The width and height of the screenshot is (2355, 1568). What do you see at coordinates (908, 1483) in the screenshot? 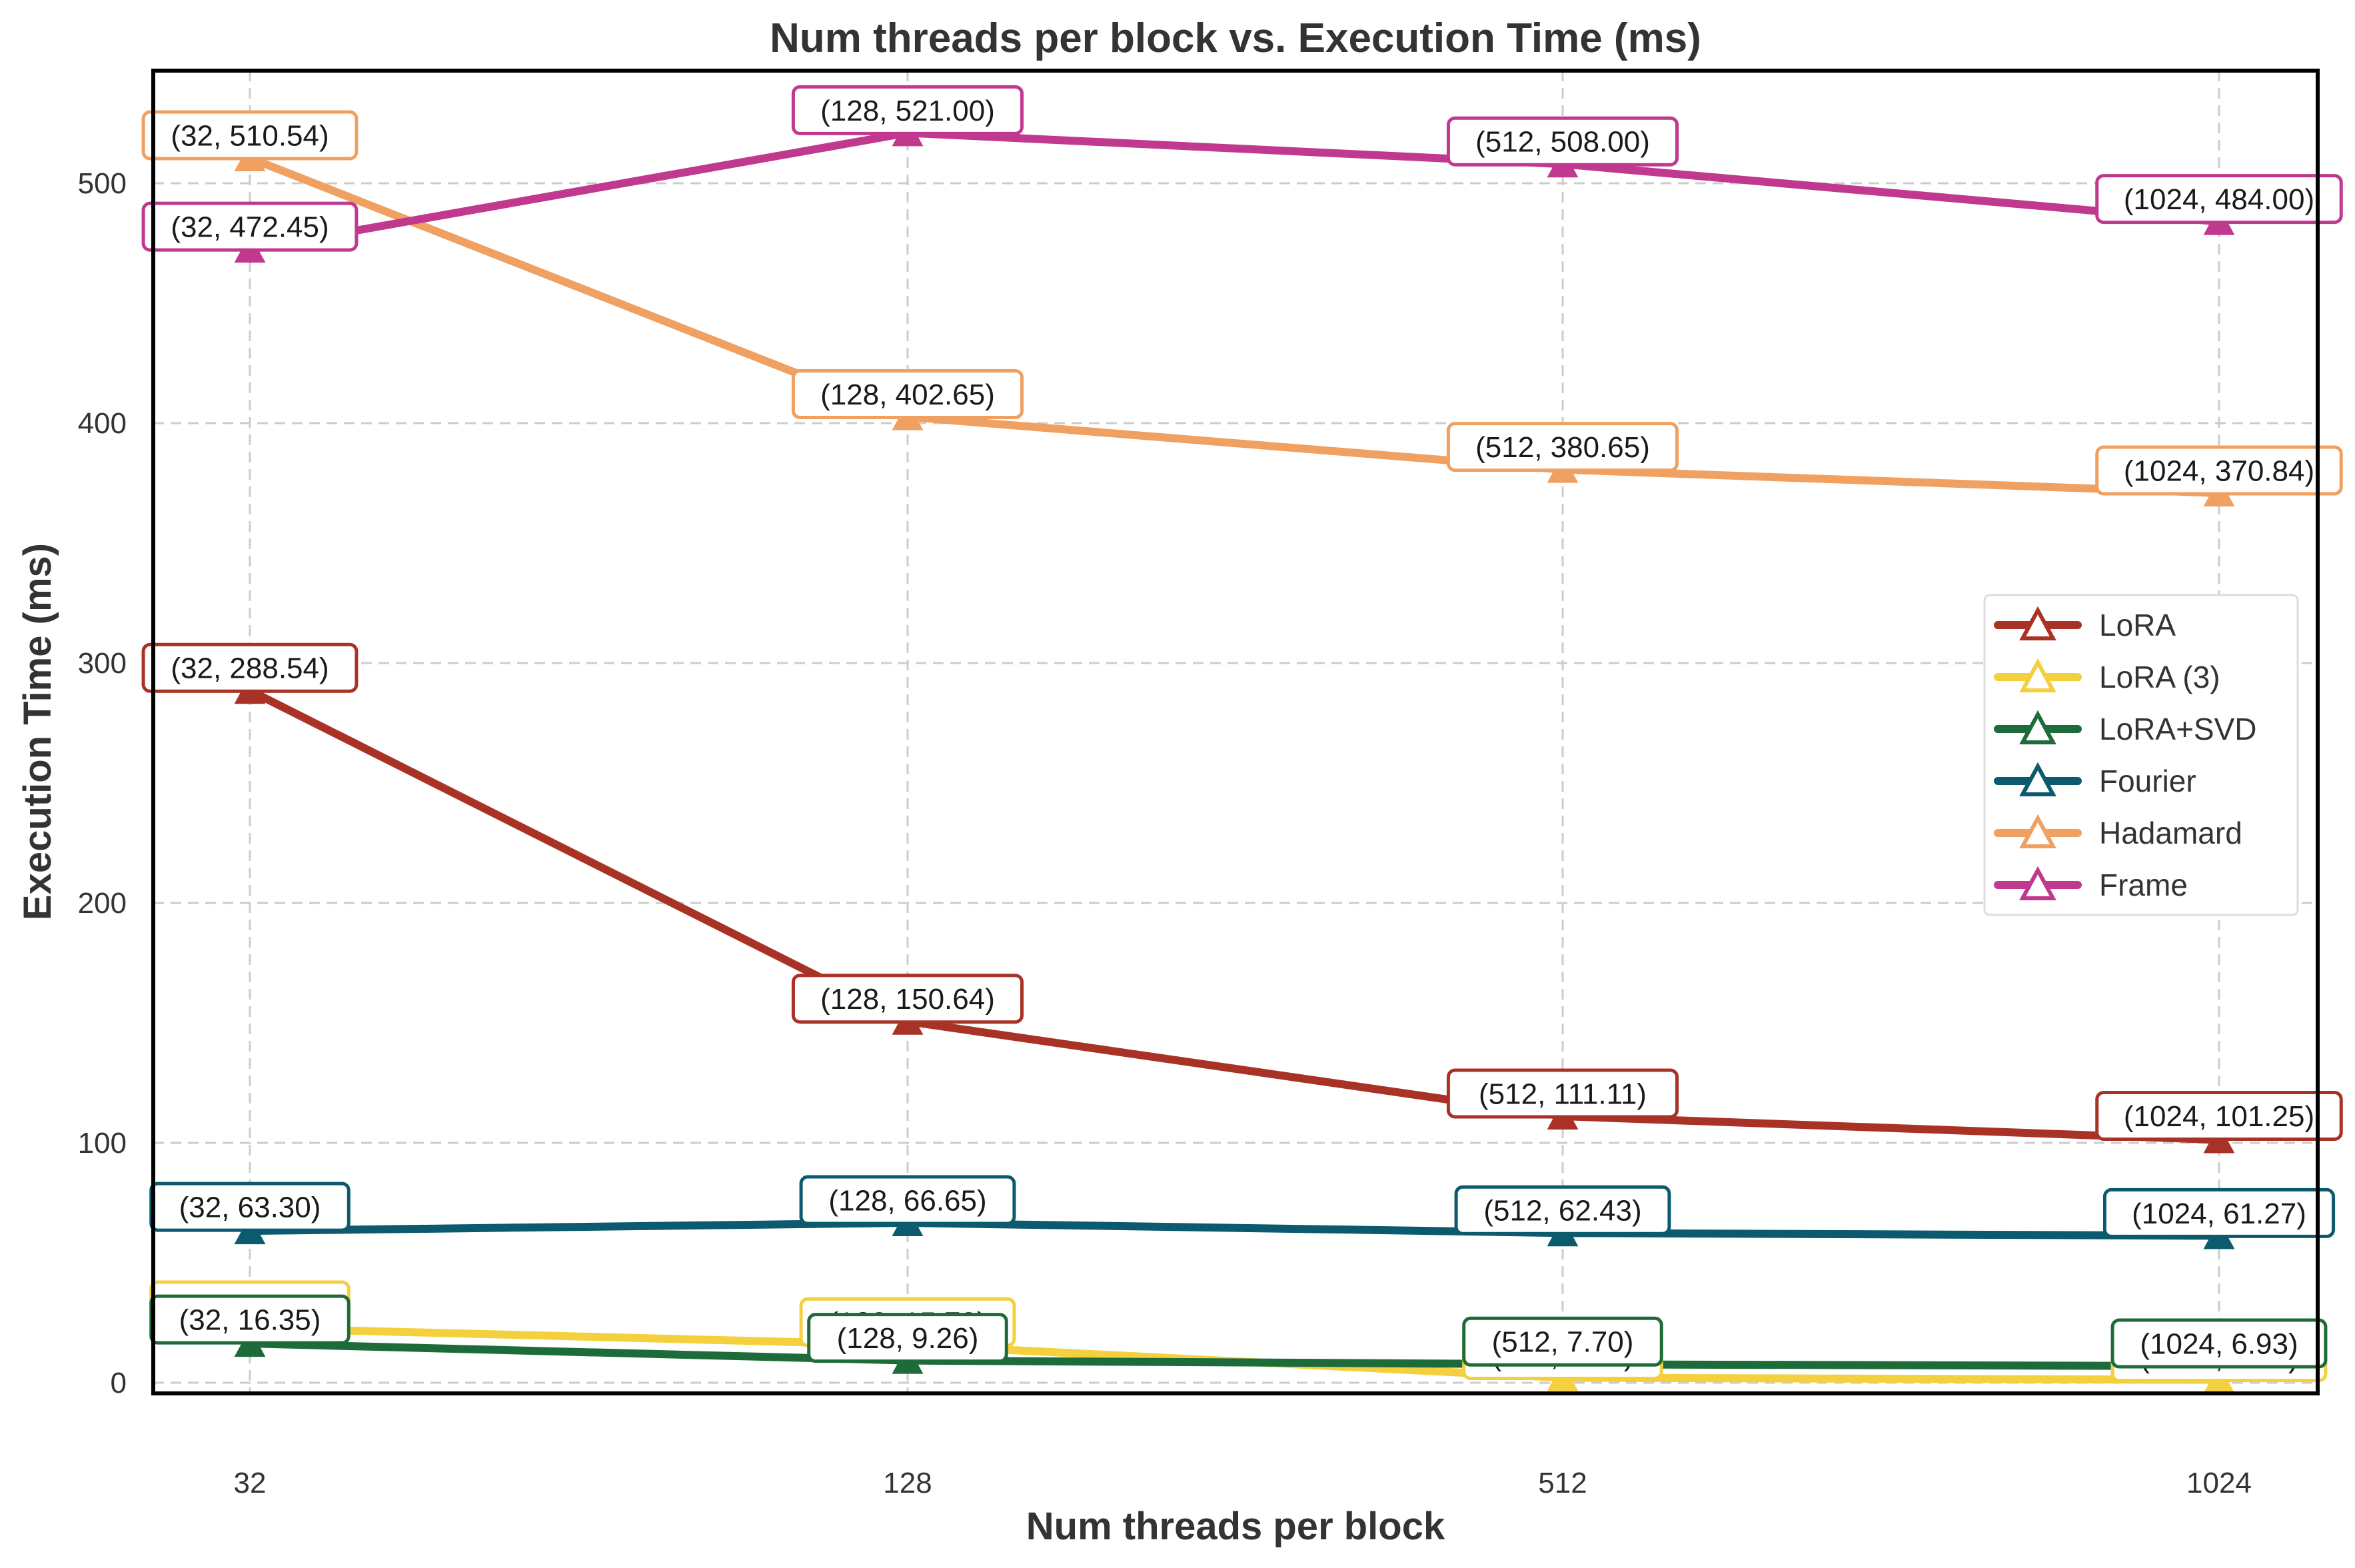
I see `x-tick-label: 128` at bounding box center [908, 1483].